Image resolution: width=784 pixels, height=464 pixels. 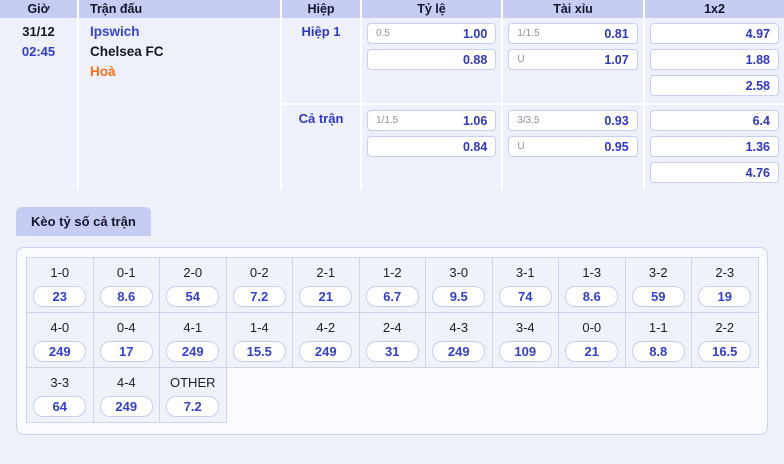 What do you see at coordinates (475, 146) in the screenshot?
I see `odds-value: 0.84` at bounding box center [475, 146].